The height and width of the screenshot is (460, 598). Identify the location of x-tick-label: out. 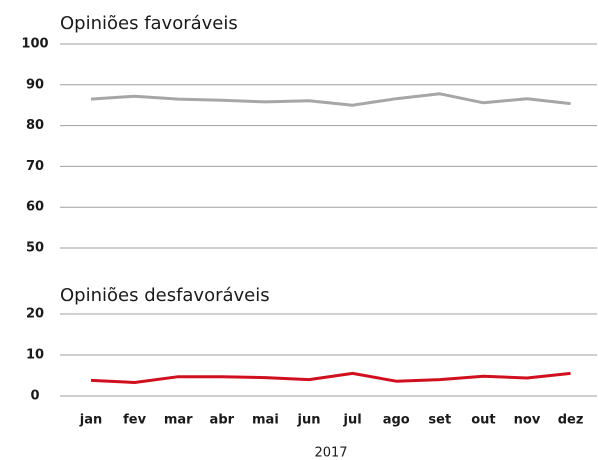
(483, 420).